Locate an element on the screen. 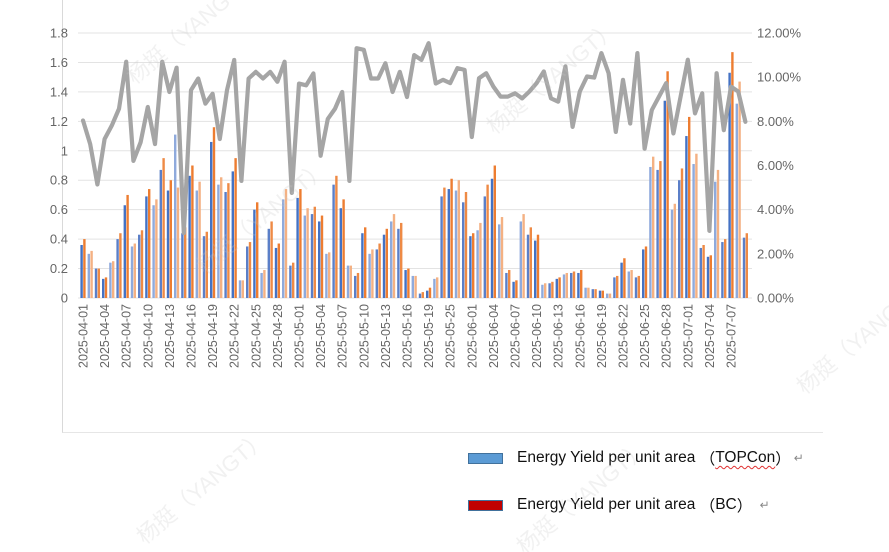  legend-swatch-bc is located at coordinates (485, 505).